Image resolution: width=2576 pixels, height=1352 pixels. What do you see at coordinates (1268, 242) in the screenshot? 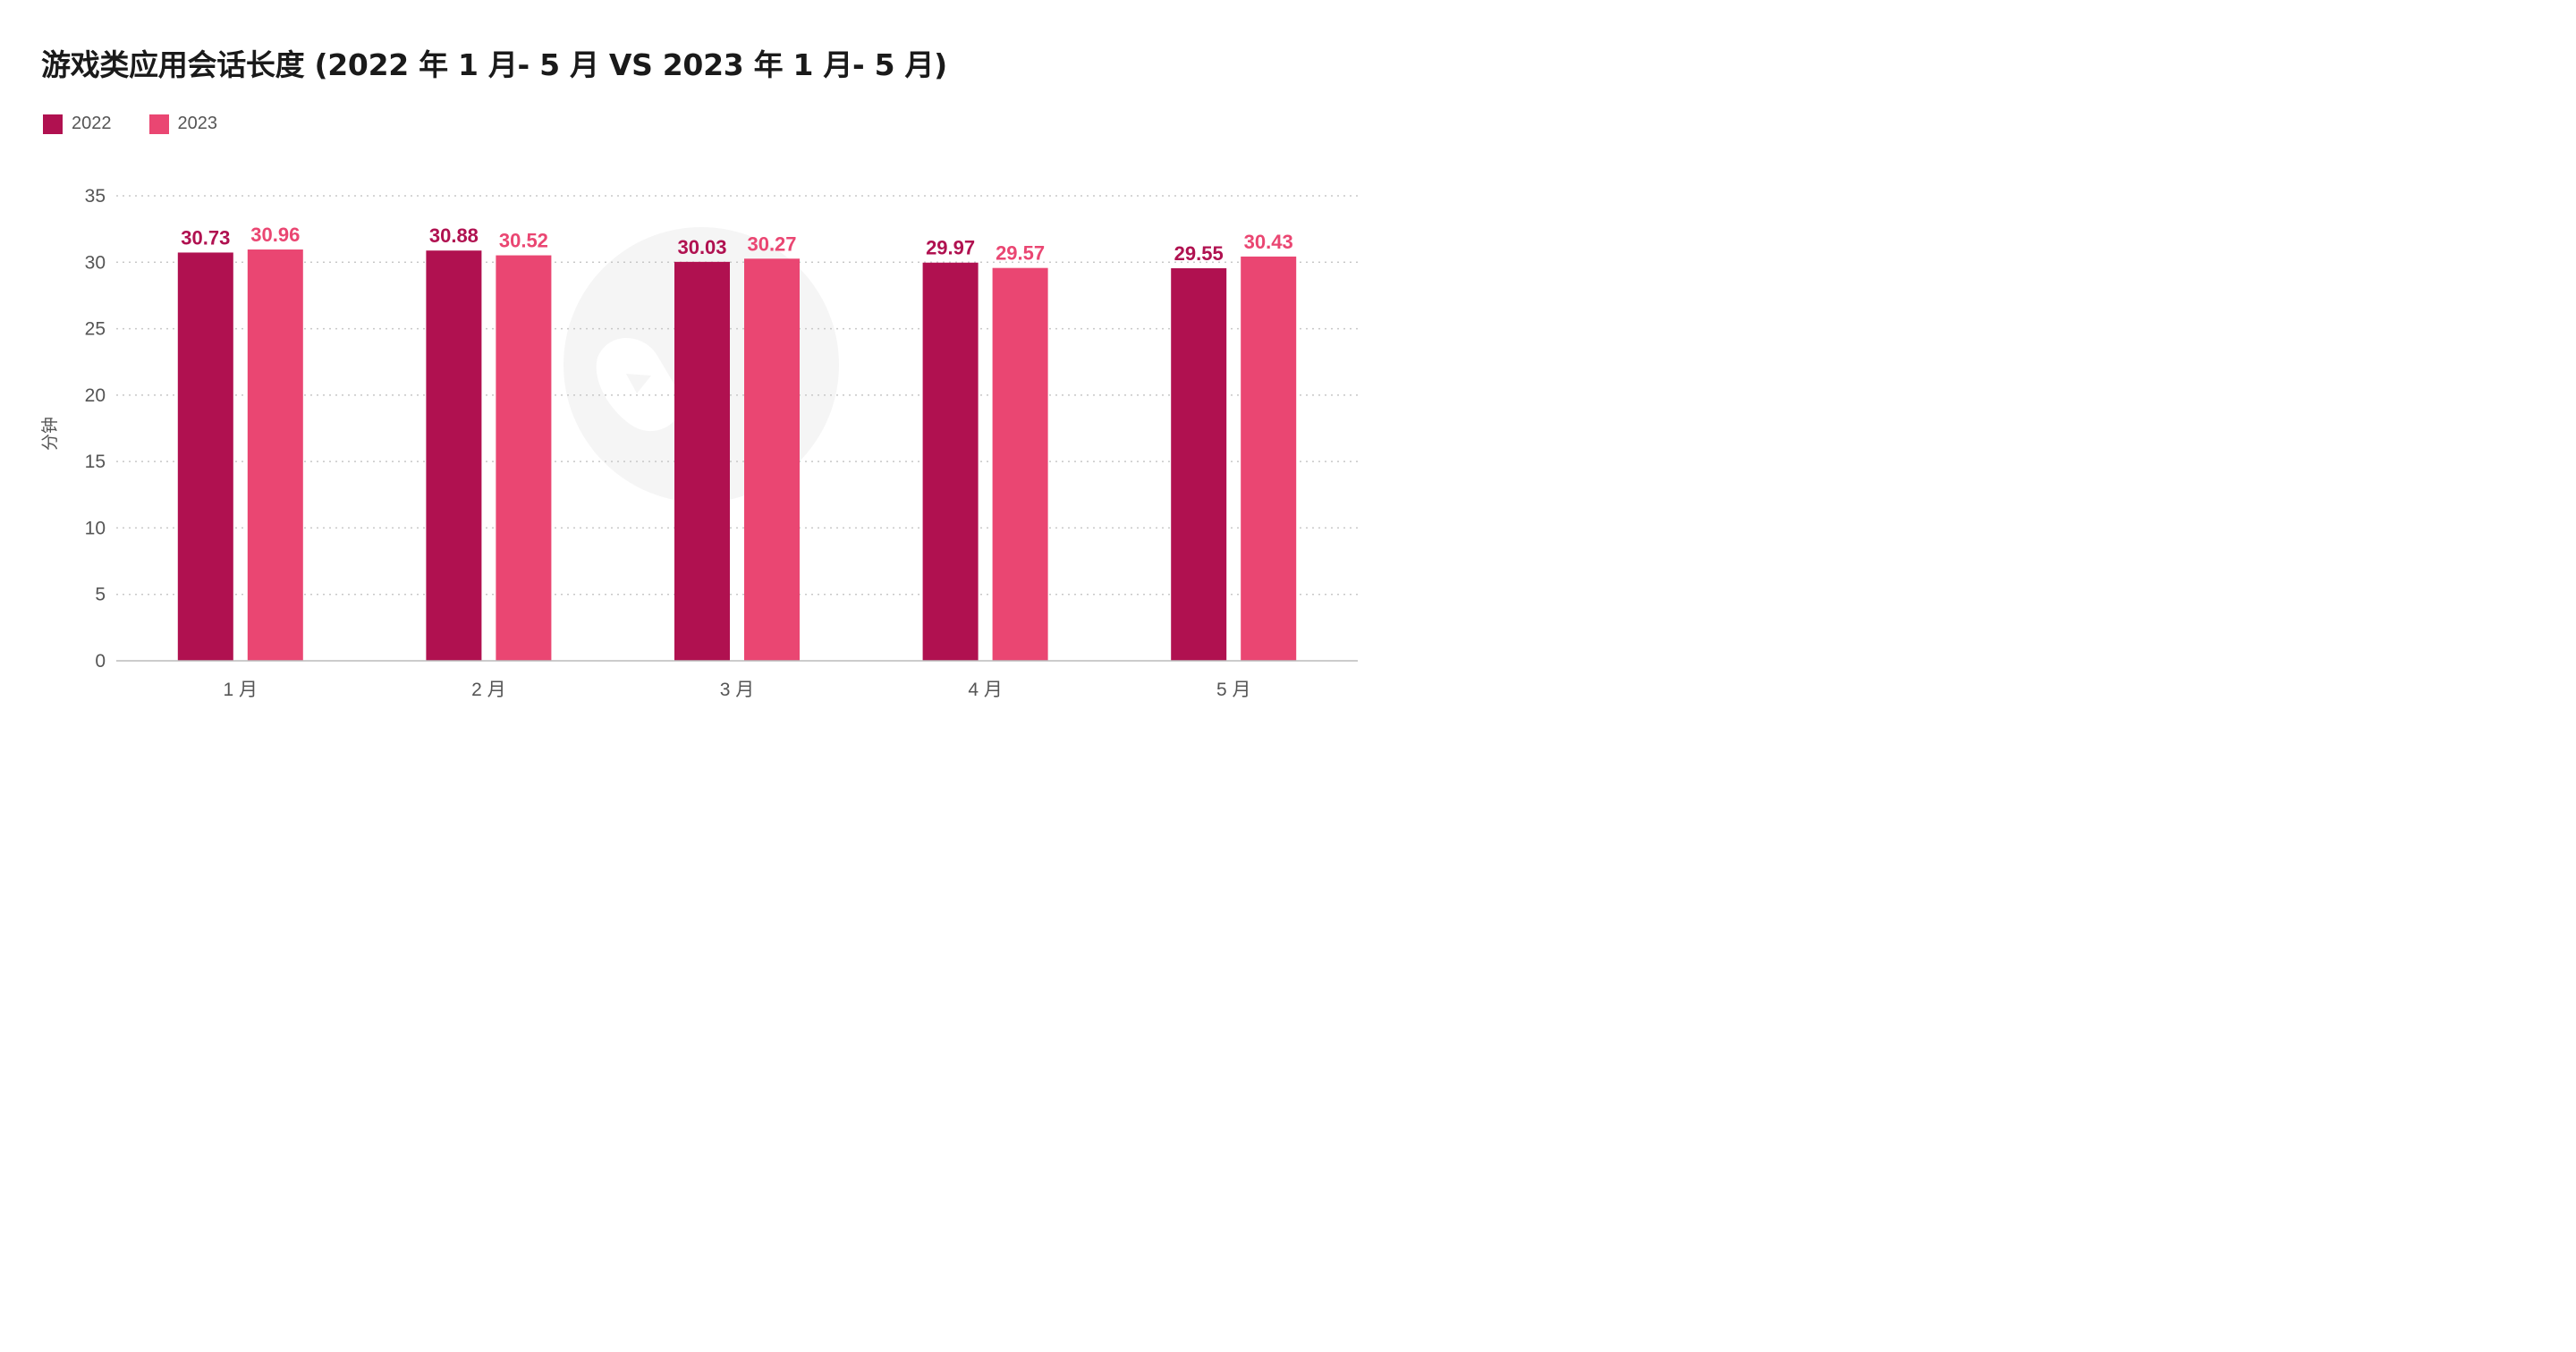
I see `data-label-2023-5: 30.43` at bounding box center [1268, 242].